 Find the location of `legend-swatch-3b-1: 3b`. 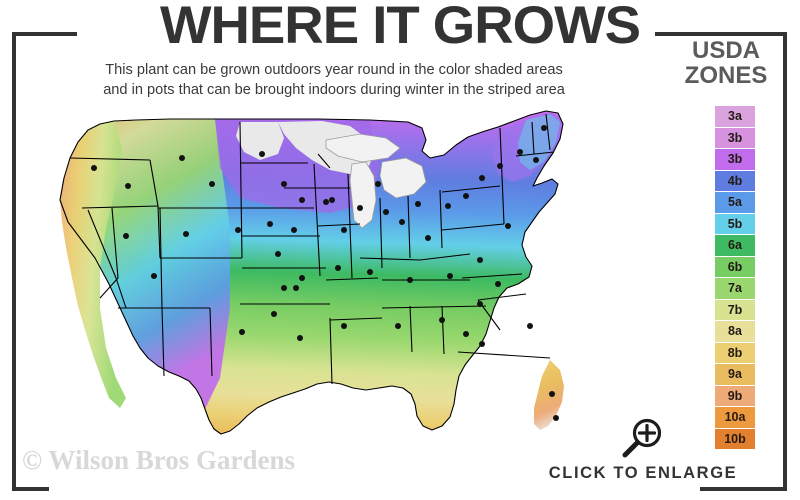

legend-swatch-3b-1: 3b is located at coordinates (735, 138).